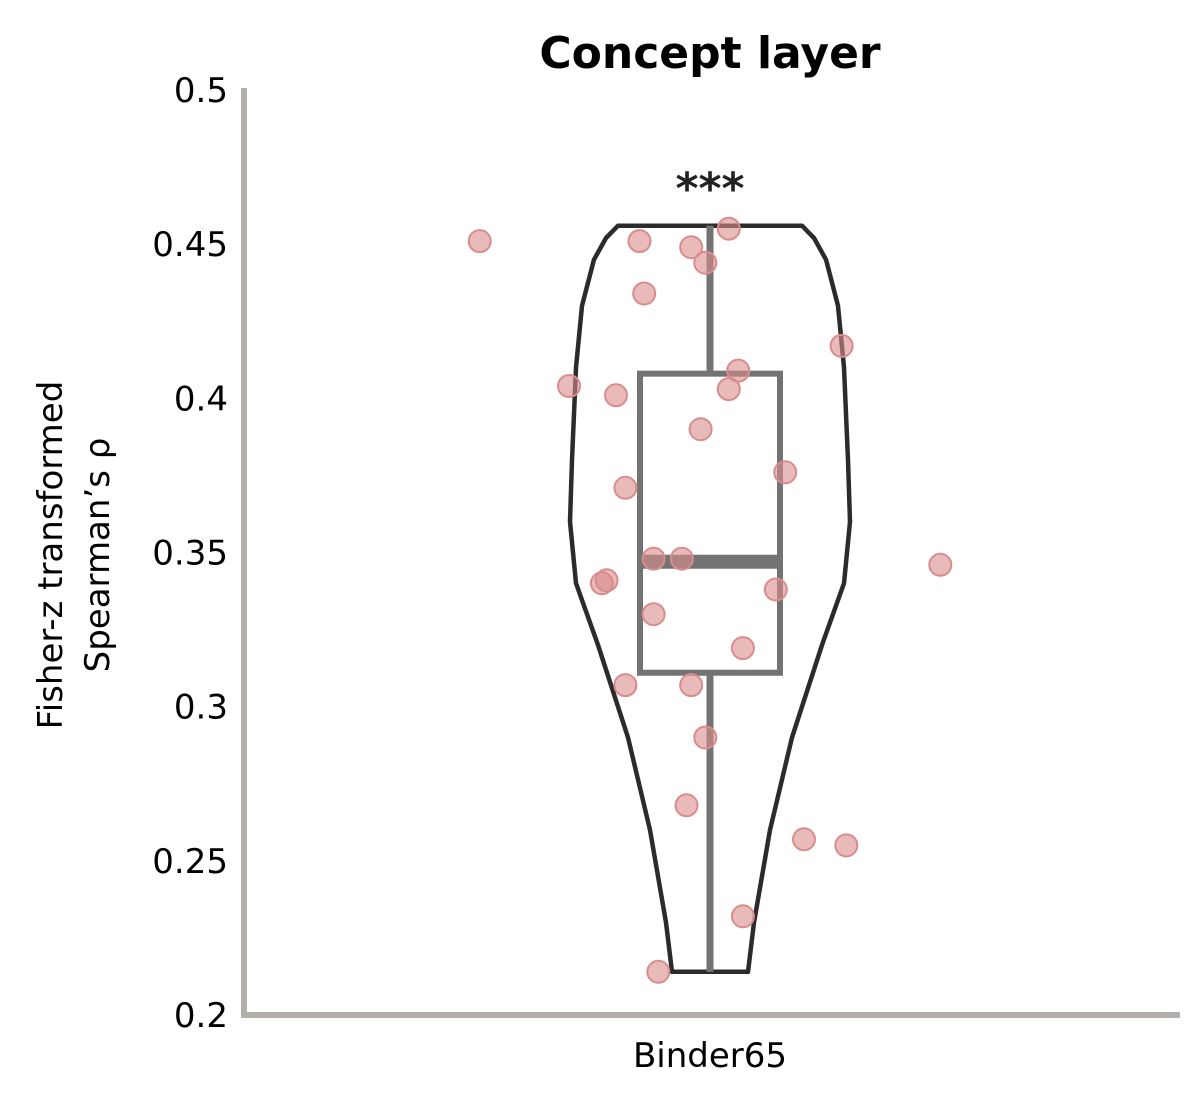 The width and height of the screenshot is (1204, 1106). Describe the element at coordinates (74, 555) in the screenshot. I see `y-axis-label: Fisher-z transformed Spearman’s ρ` at that location.